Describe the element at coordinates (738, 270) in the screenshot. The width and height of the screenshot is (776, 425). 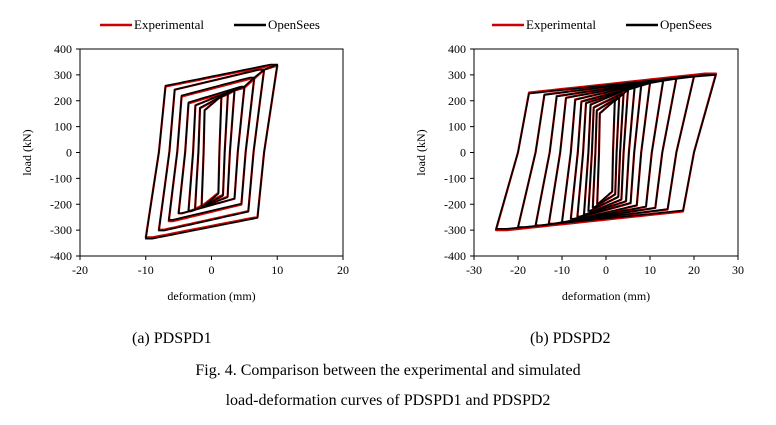
I see `x-tick-label: 30` at that location.